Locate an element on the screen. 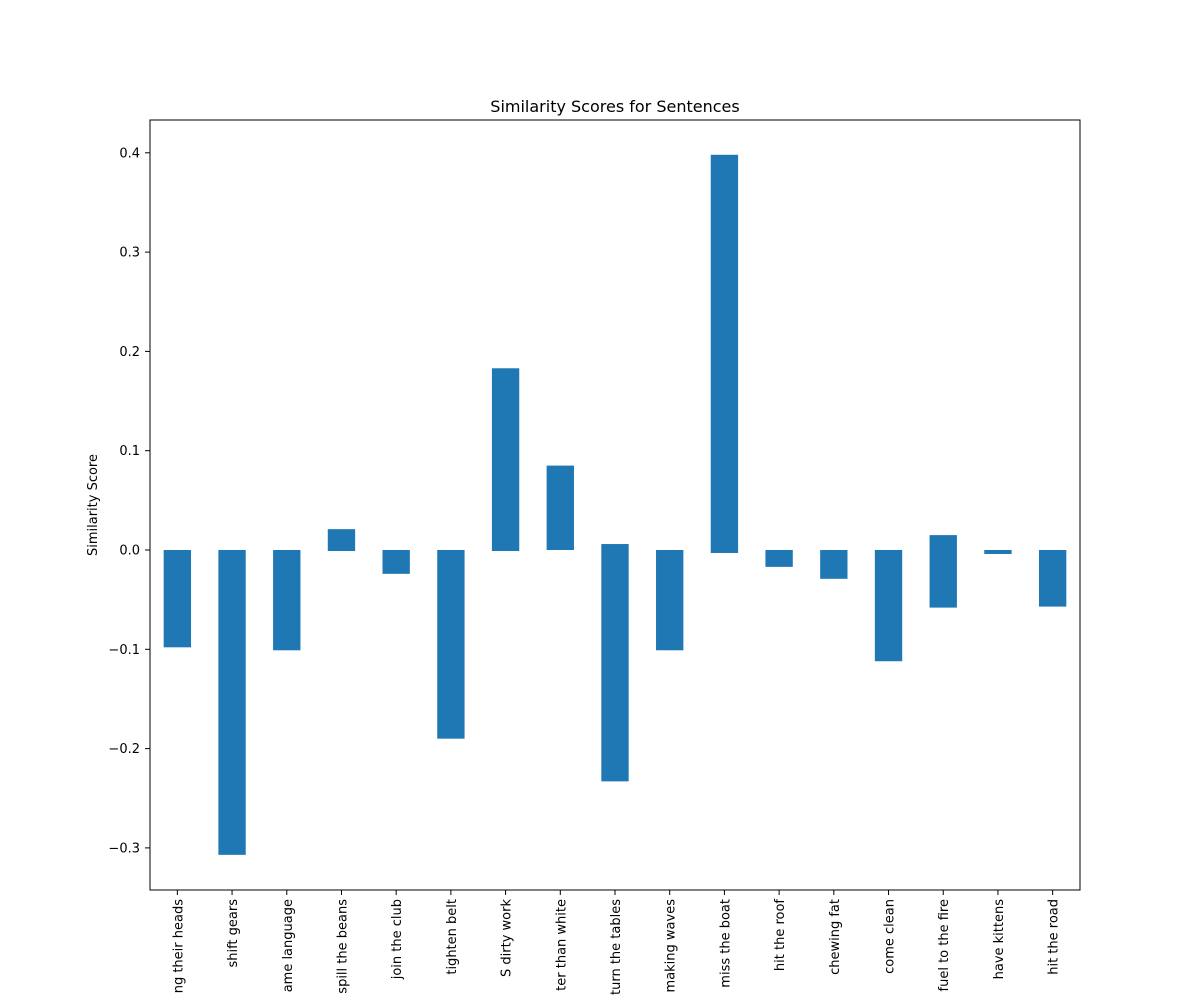 The image size is (1200, 1000). y-tick-label: 0.4 is located at coordinates (129, 153).